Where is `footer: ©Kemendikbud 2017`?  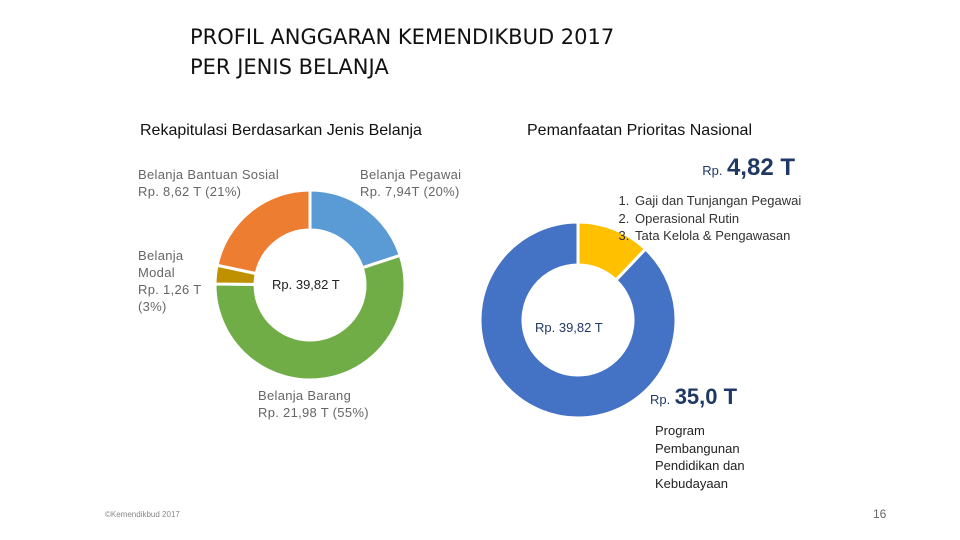 footer: ©Kemendikbud 2017 is located at coordinates (142, 514).